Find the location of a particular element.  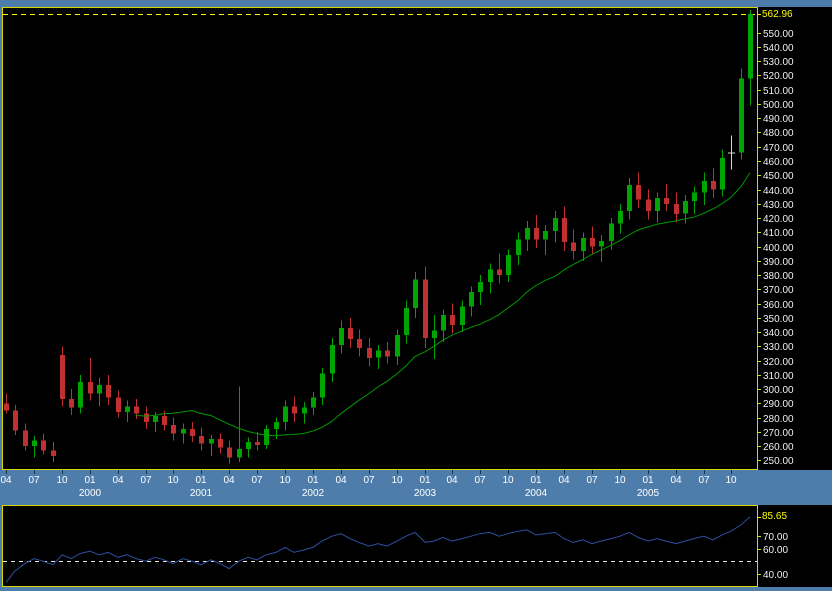

price-axis-label: 500.00 is located at coordinates (778, 105).